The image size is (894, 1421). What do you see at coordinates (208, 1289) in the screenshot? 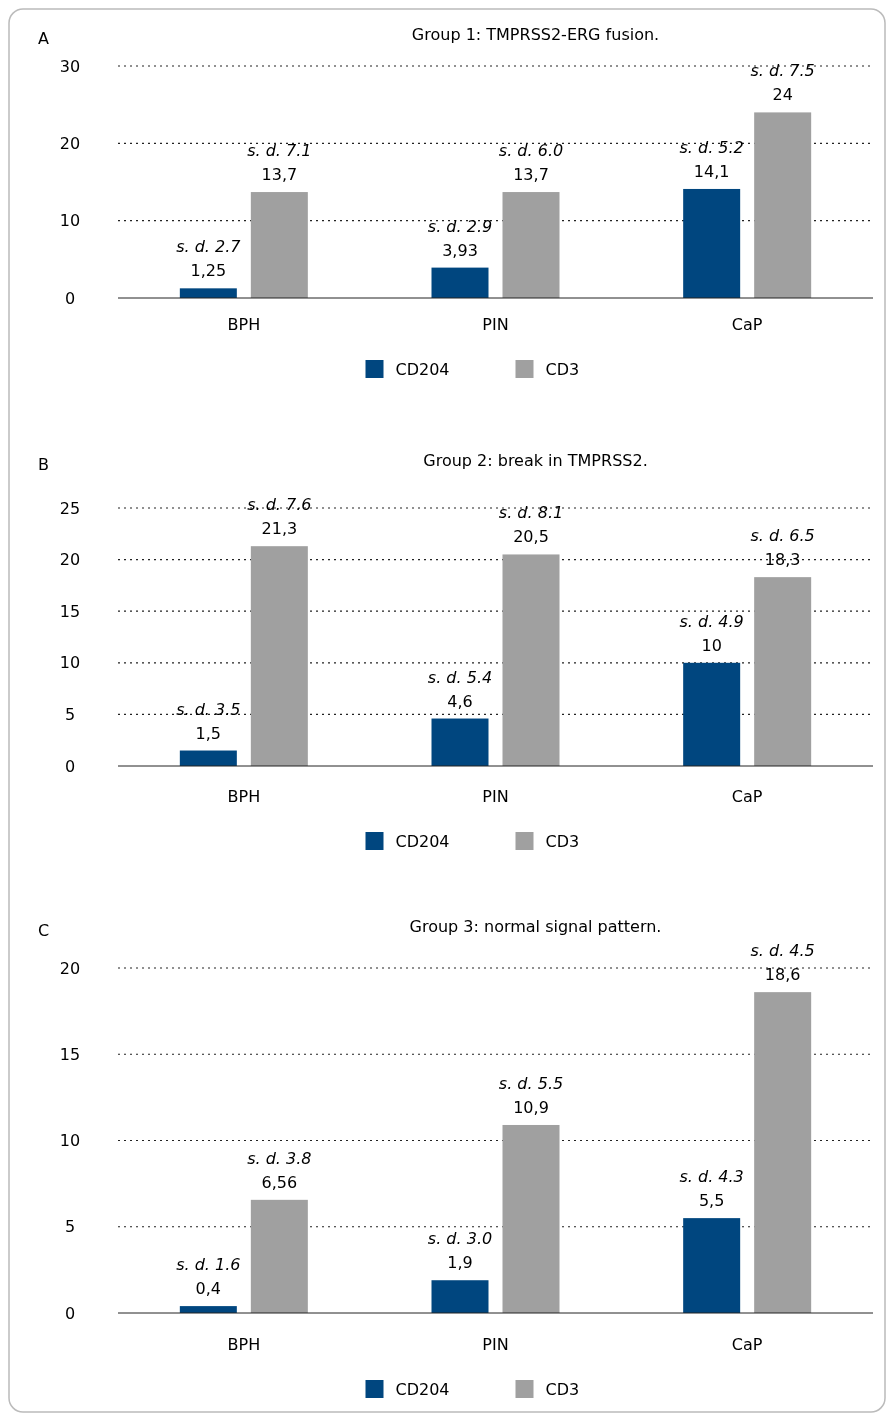
I see `data-label: 0,4` at bounding box center [208, 1289].